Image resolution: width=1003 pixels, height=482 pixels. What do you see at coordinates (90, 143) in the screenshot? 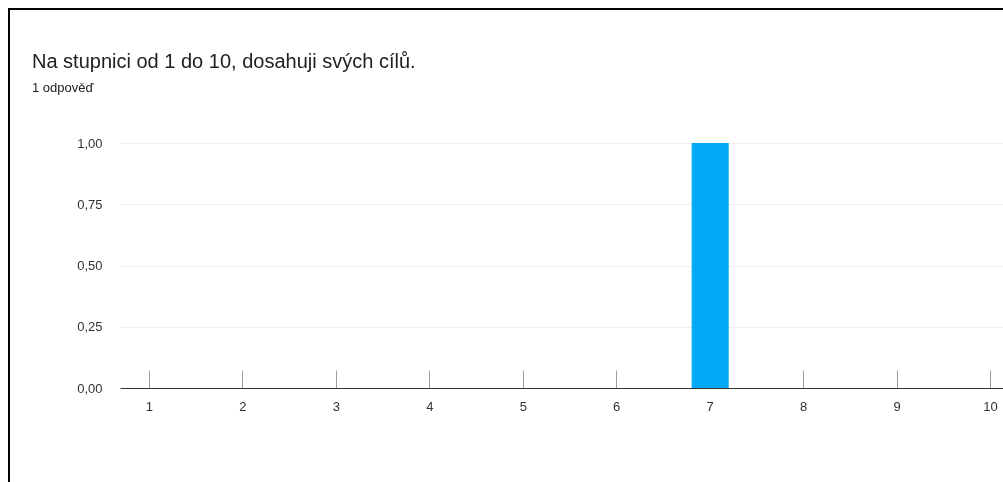
I see `y-tick-label: 1,00` at bounding box center [90, 143].